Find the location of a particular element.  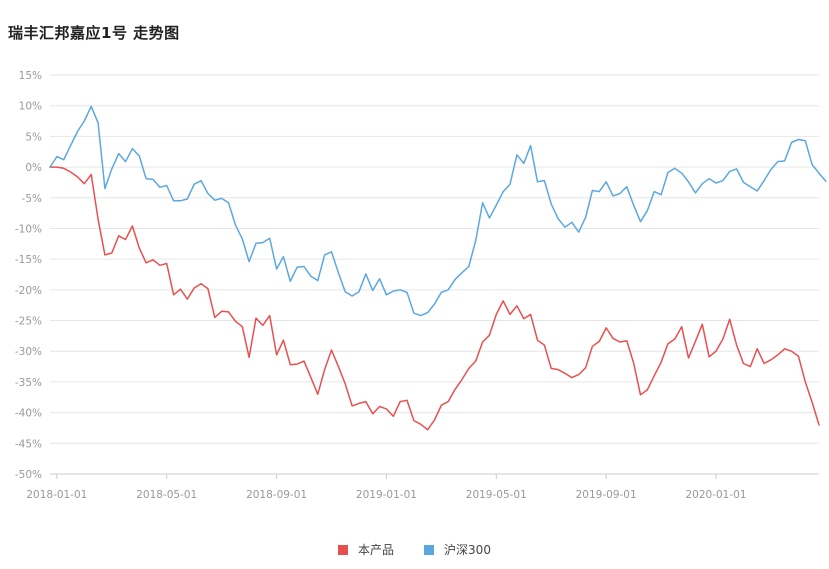

y-tick-label: -45% is located at coordinates (28, 444).